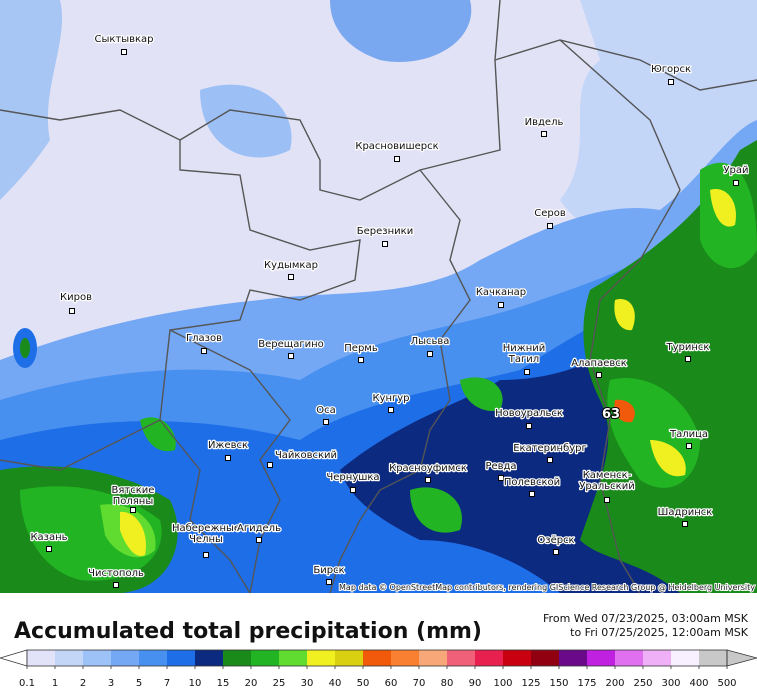 The height and width of the screenshot is (696, 757). I want to click on colorbar-tick-label: 200, so click(614, 683).